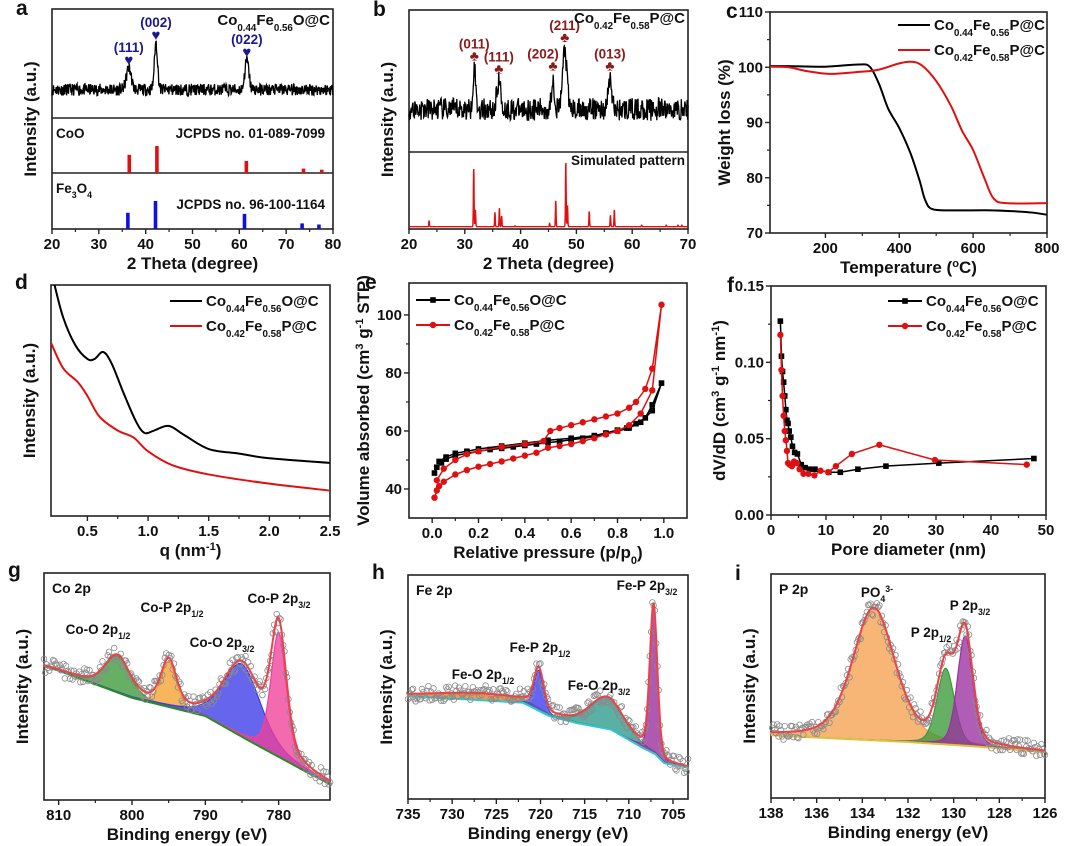  Describe the element at coordinates (172, 609) in the screenshot. I see `peak-label: Co-P 2p1/2` at that location.